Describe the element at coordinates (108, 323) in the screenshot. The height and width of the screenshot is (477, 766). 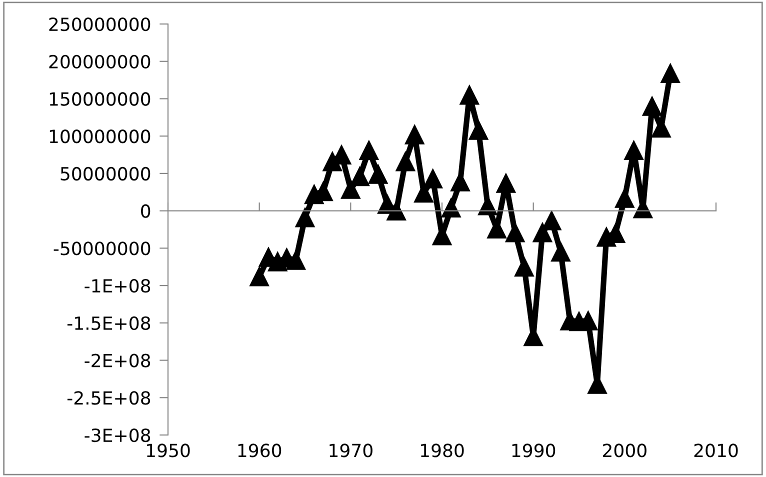
I see `y-tick-label: -1.5E+08` at that location.